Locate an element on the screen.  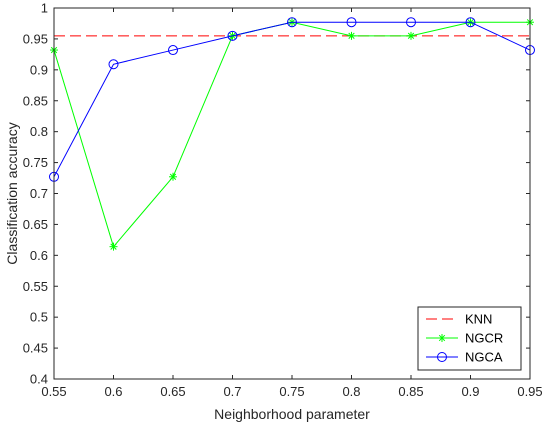
x-tick-label: 0.55 is located at coordinates (53, 391).